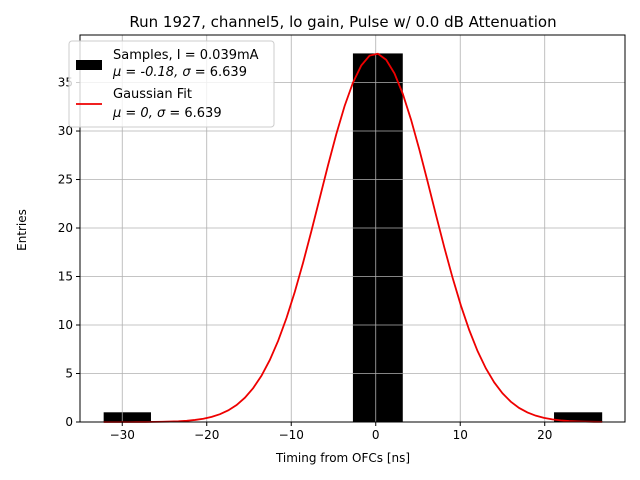 The width and height of the screenshot is (640, 480). What do you see at coordinates (161, 113) in the screenshot?
I see `legend-fit-sigma-symbol: σ` at bounding box center [161, 113].